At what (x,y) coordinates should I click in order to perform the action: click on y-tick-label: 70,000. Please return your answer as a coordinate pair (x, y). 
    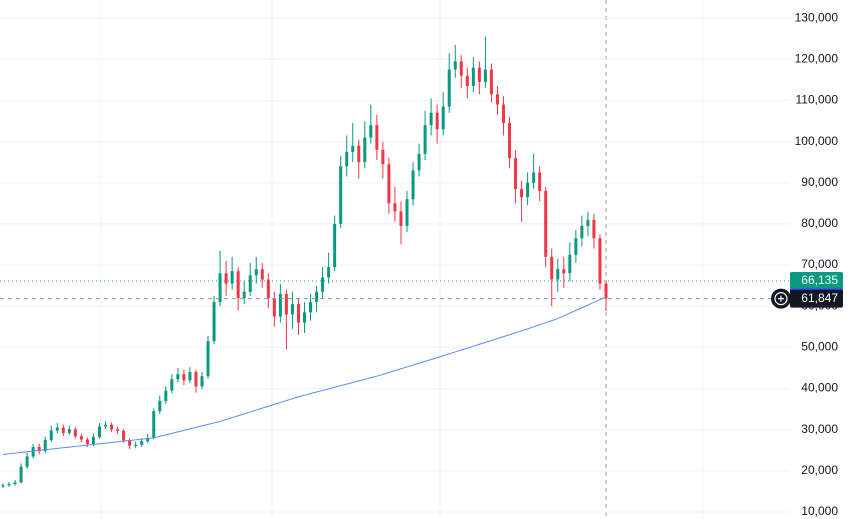
    Looking at the image, I should click on (819, 264).